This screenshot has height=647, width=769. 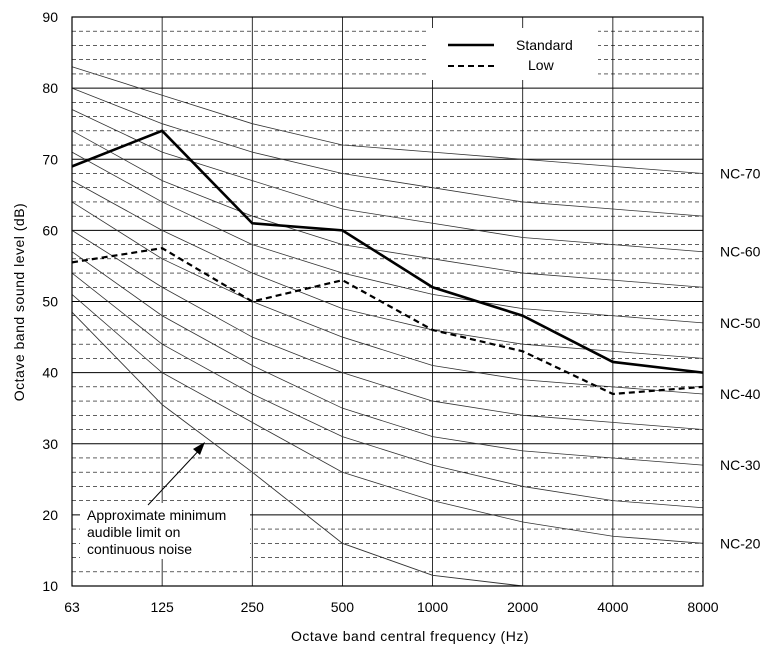 I want to click on x-tick-label: 63, so click(x=72, y=607).